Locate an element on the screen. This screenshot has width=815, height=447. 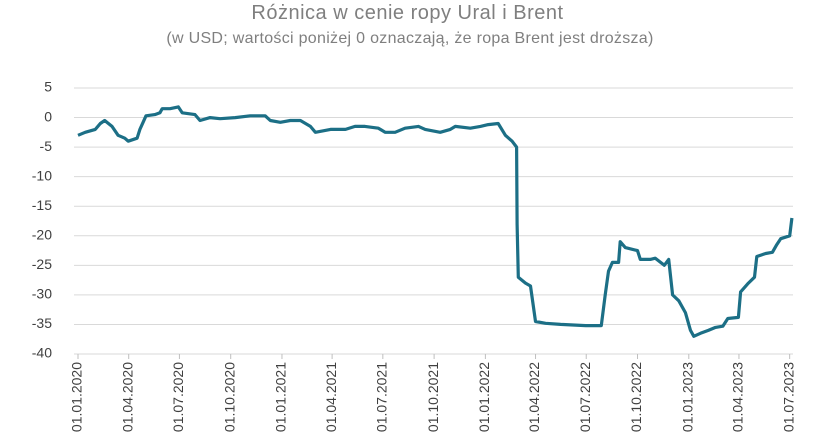
y-tick-label: 5 is located at coordinates (48, 87).